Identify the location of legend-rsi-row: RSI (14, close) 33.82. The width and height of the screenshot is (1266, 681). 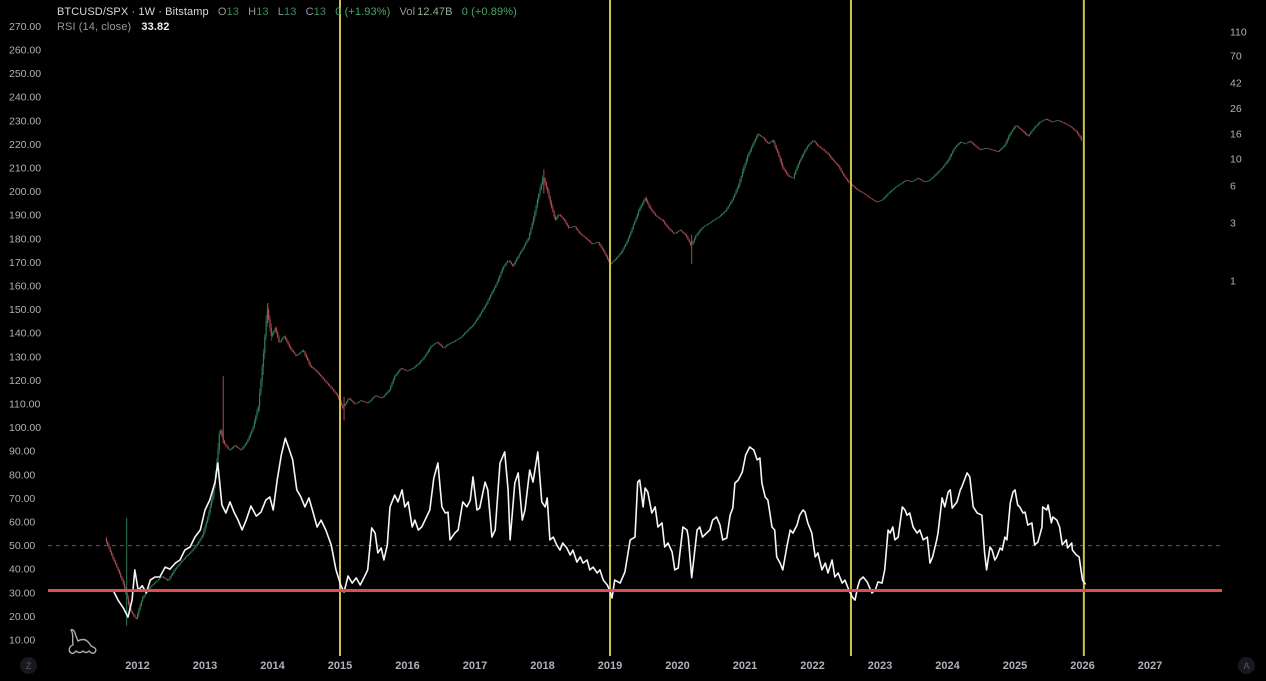
(287, 27).